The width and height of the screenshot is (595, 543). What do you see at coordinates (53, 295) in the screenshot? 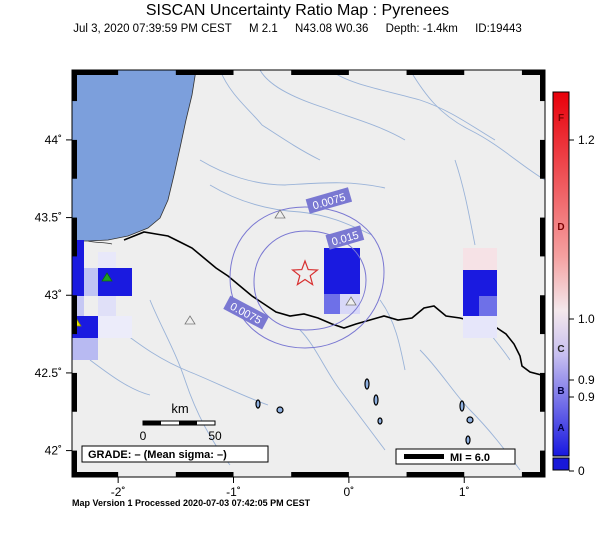
I see `lat-tick-label: 43˚` at bounding box center [53, 295].